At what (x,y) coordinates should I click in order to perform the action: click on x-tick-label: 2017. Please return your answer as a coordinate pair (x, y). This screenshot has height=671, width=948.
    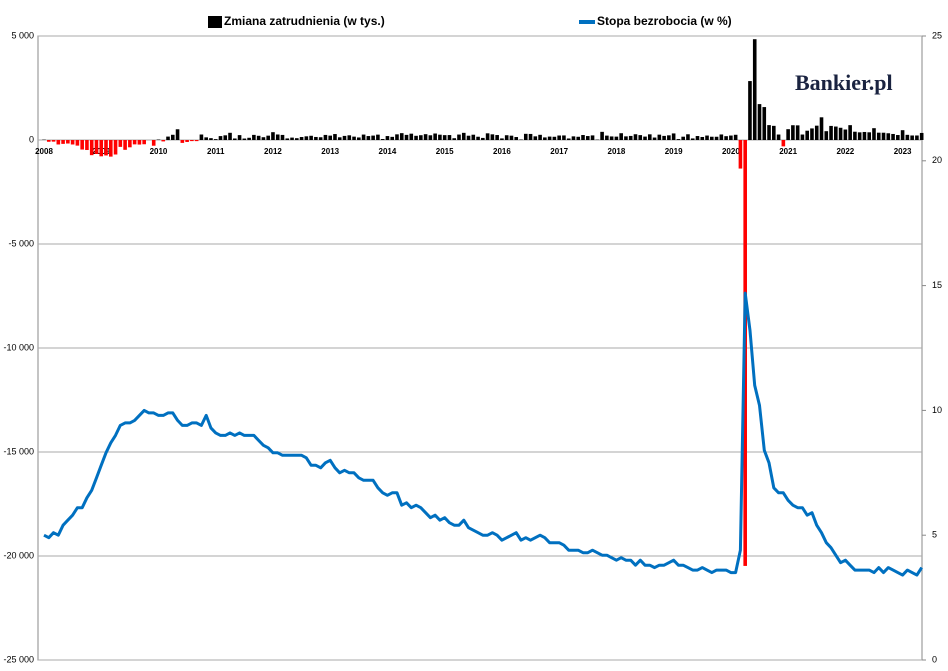
    Looking at the image, I should click on (559, 151).